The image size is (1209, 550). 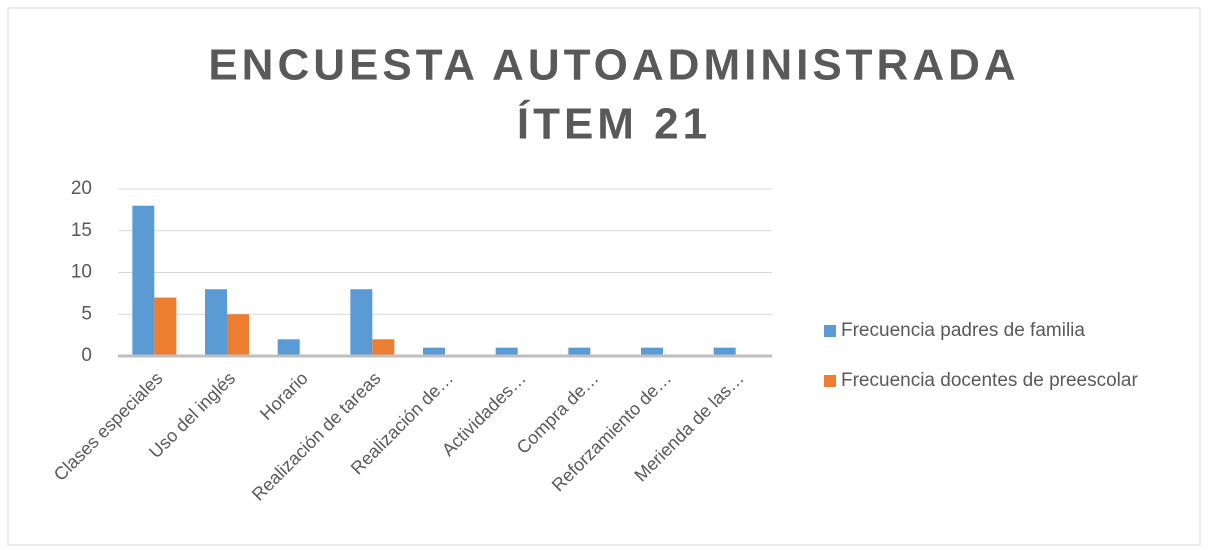 What do you see at coordinates (613, 65) in the screenshot?
I see `chart-title: ENCUESTA AUTOADMINISTRADA` at bounding box center [613, 65].